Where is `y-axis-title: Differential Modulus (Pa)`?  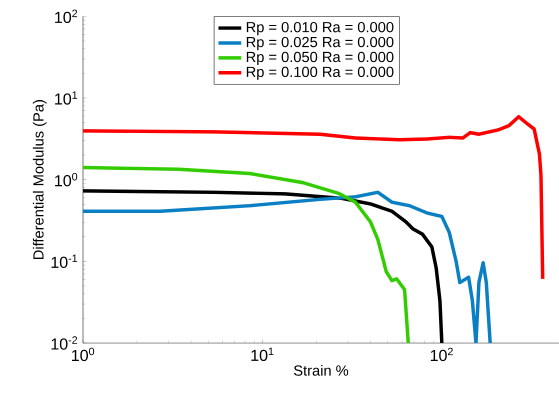 y-axis-title: Differential Modulus (Pa) is located at coordinates (39, 180).